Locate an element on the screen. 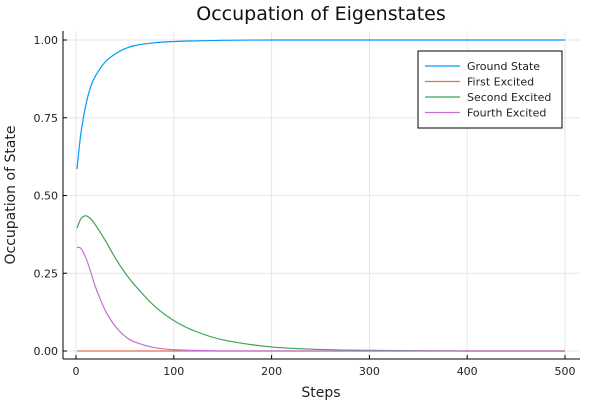 This screenshot has width=600, height=400. x-tick-label-4: 400 is located at coordinates (467, 371).